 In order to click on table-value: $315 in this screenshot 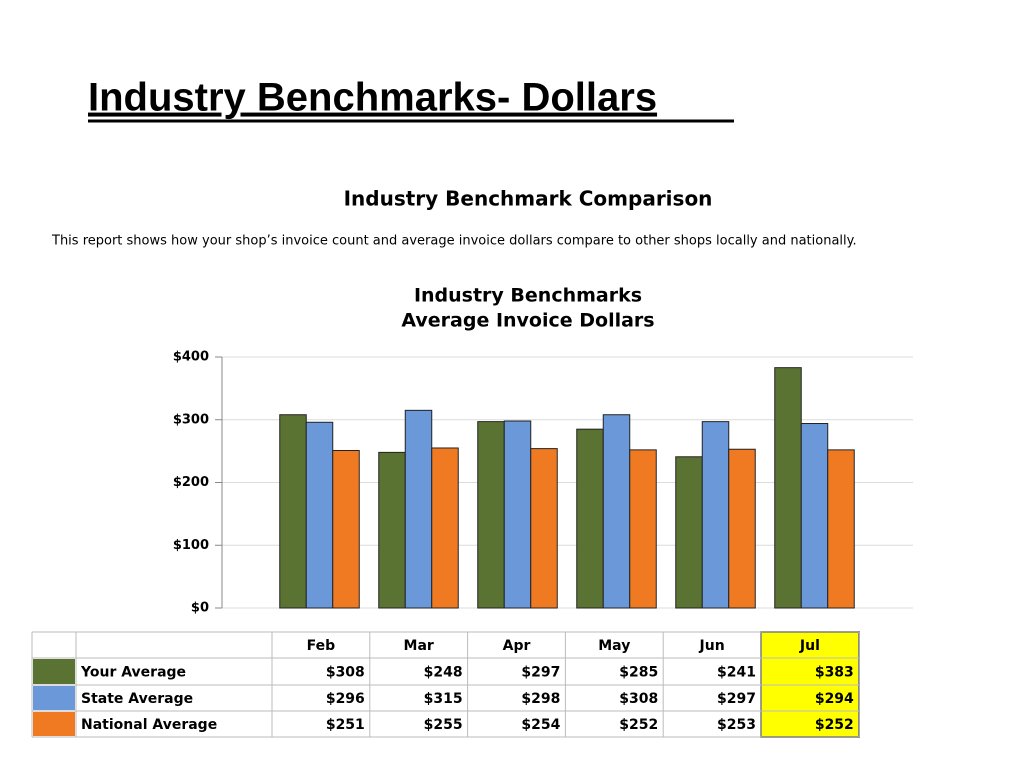, I will do `click(443, 699)`.